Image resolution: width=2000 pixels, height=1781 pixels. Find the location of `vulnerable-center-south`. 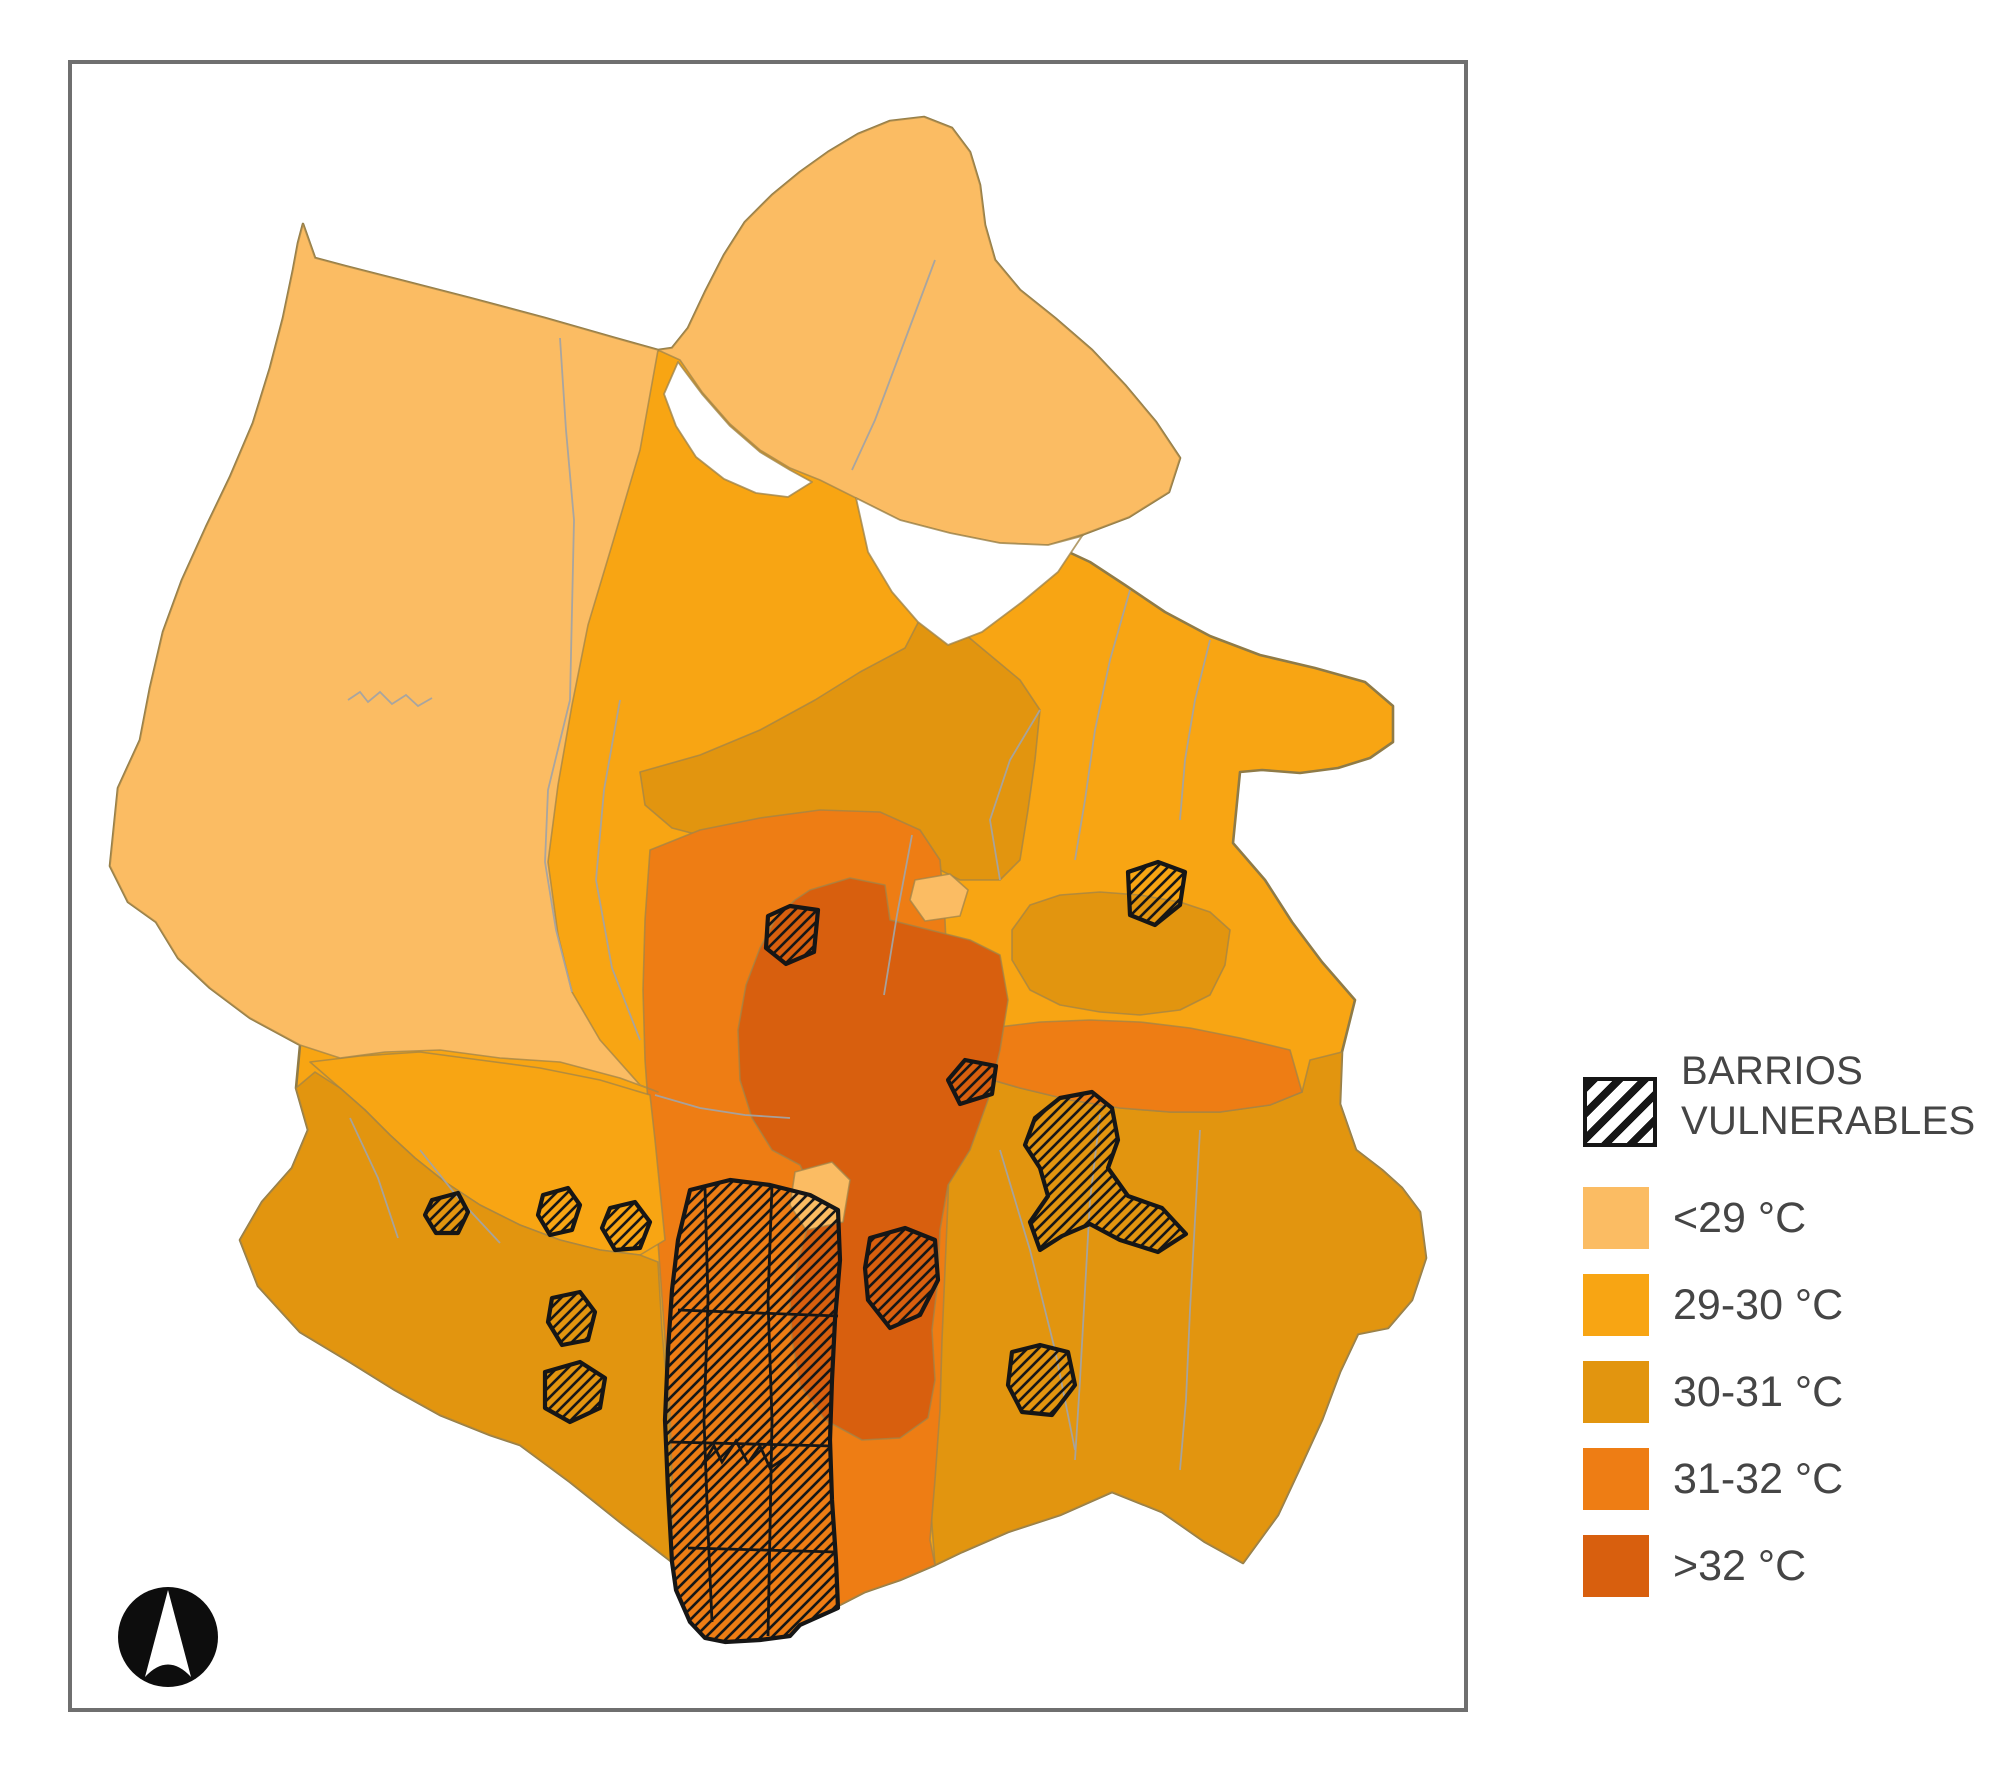

vulnerable-center-south is located at coordinates (901, 1278).